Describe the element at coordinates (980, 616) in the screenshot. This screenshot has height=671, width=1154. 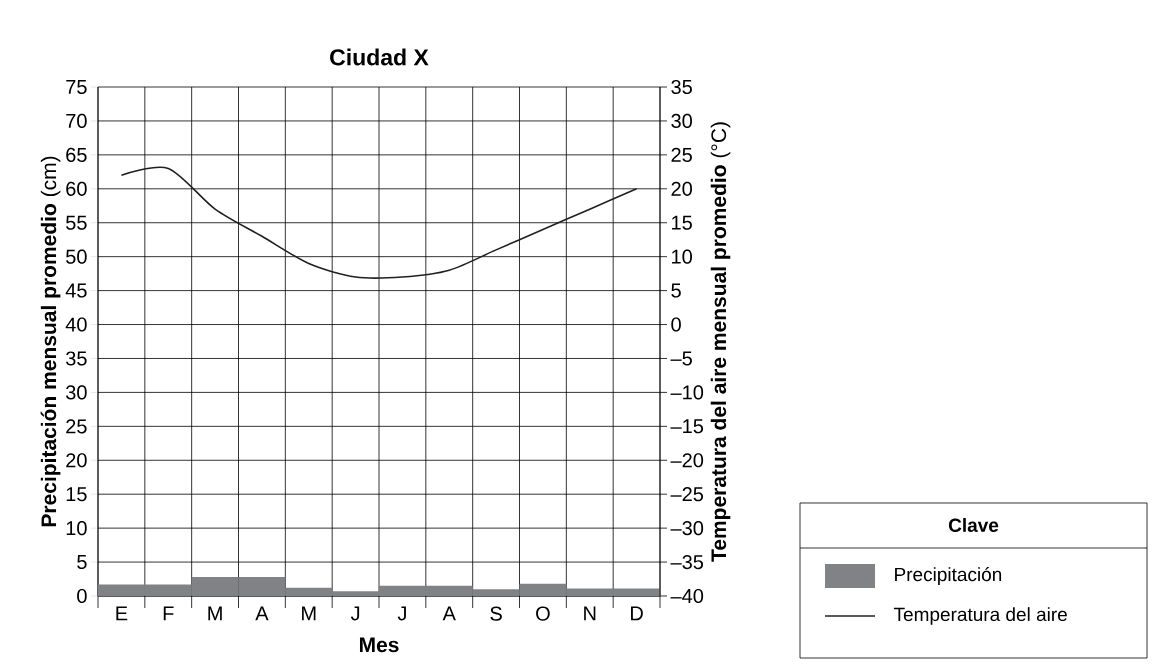
I see `legend-label: Temperatura del aire` at that location.